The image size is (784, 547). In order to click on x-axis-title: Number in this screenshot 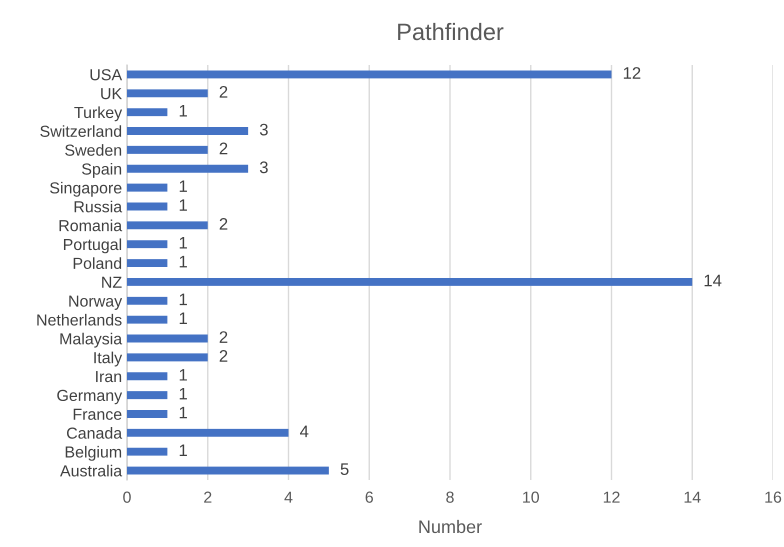, I will do `click(450, 527)`.